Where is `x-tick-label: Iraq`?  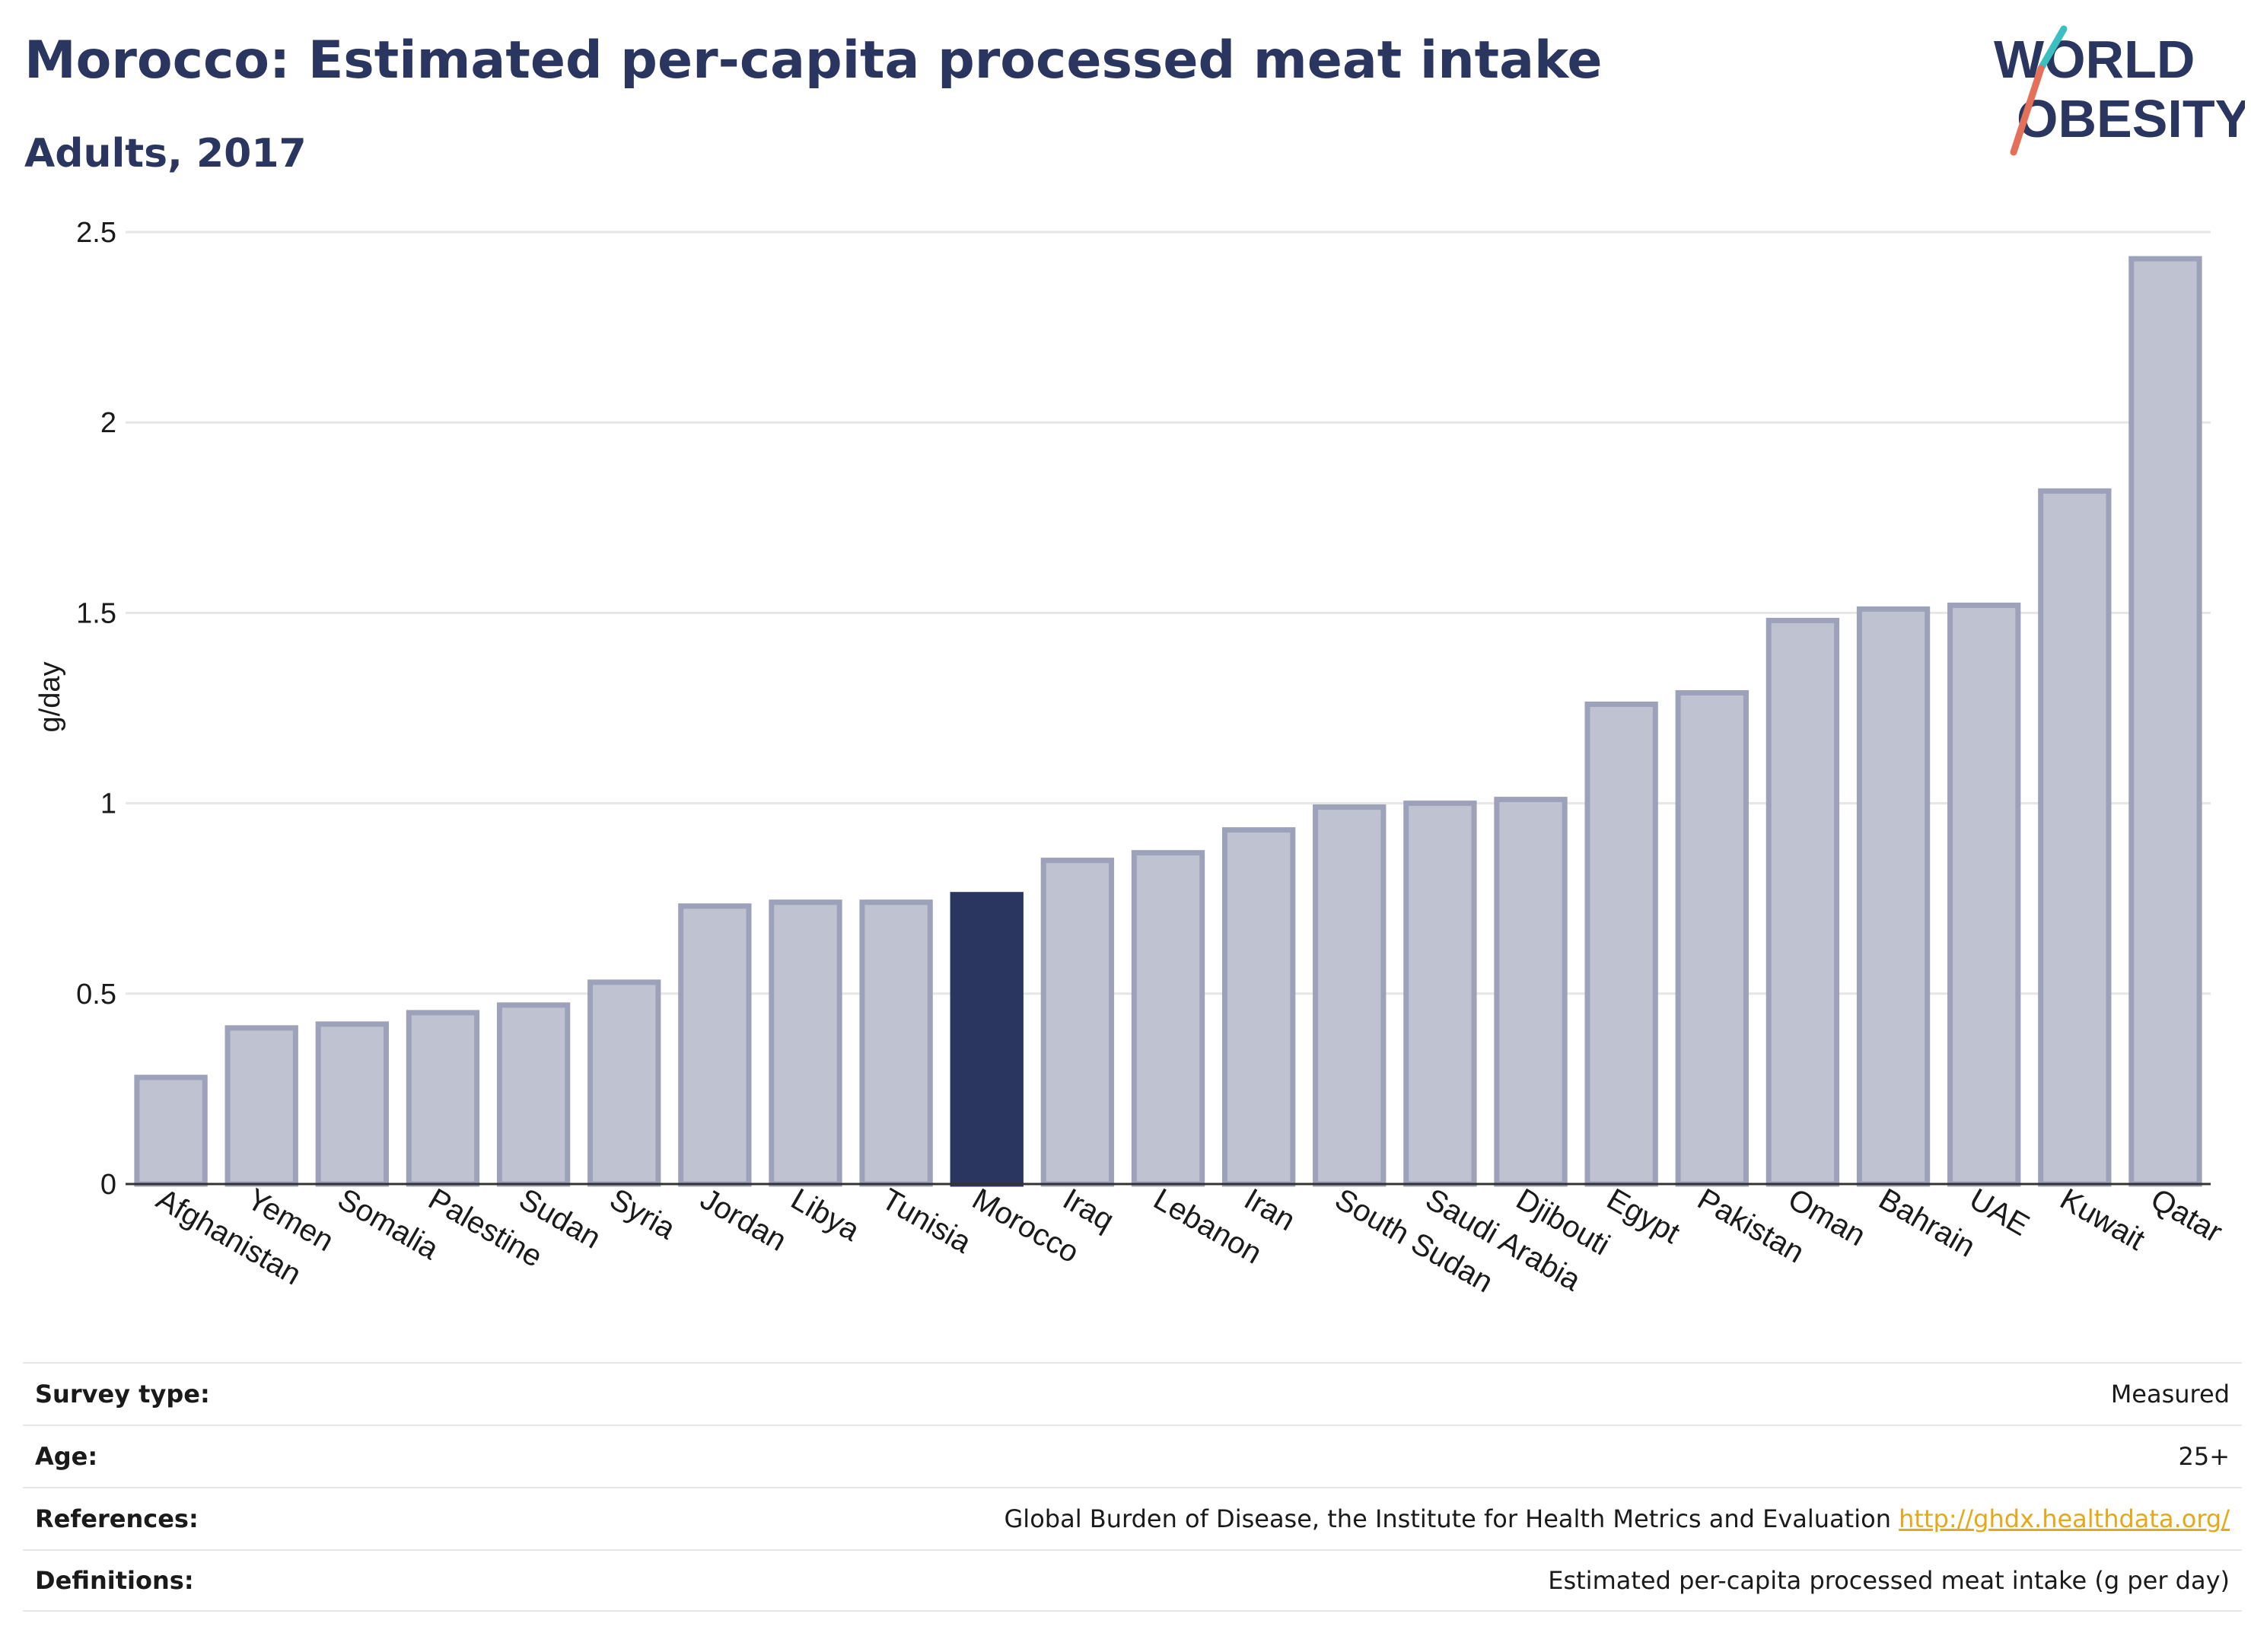
x-tick-label: Iraq is located at coordinates (1088, 1210).